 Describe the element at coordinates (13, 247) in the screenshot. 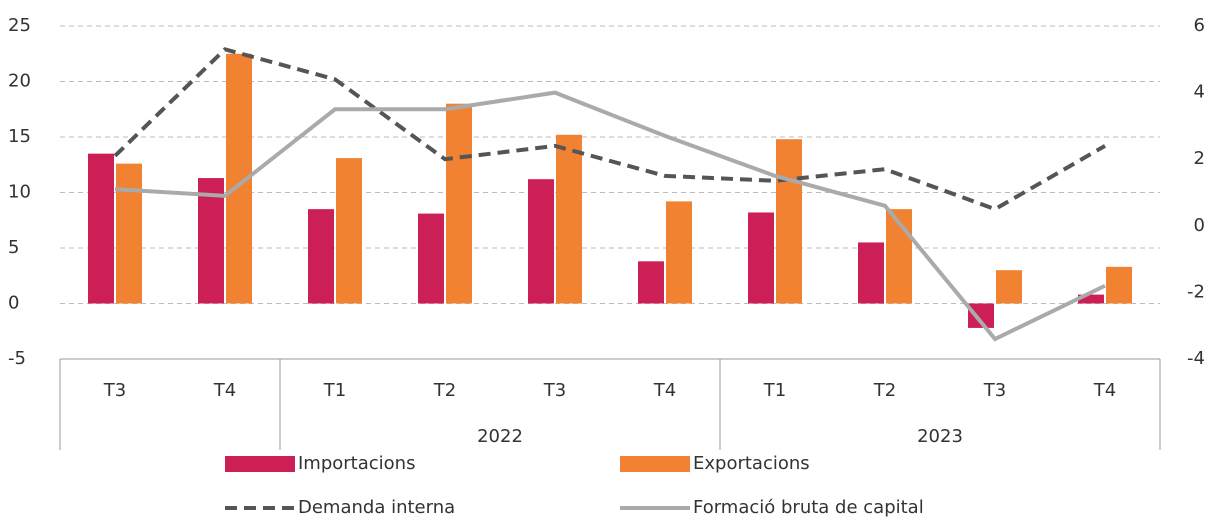

I see `y-tick-label: 5` at that location.